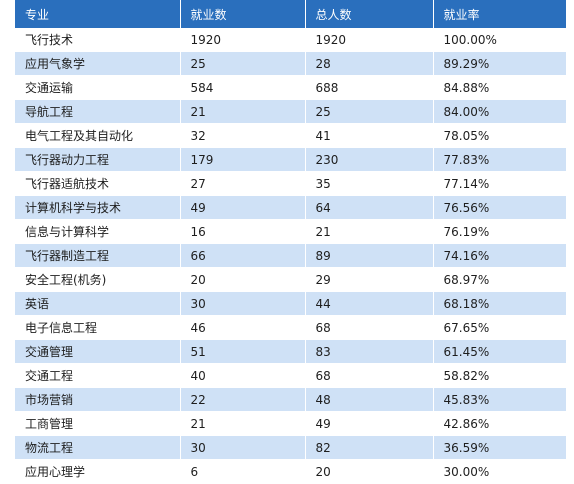 Image resolution: width=574 pixels, height=484 pixels. What do you see at coordinates (243, 327) in the screenshot?
I see `cell-employed: 46` at bounding box center [243, 327].